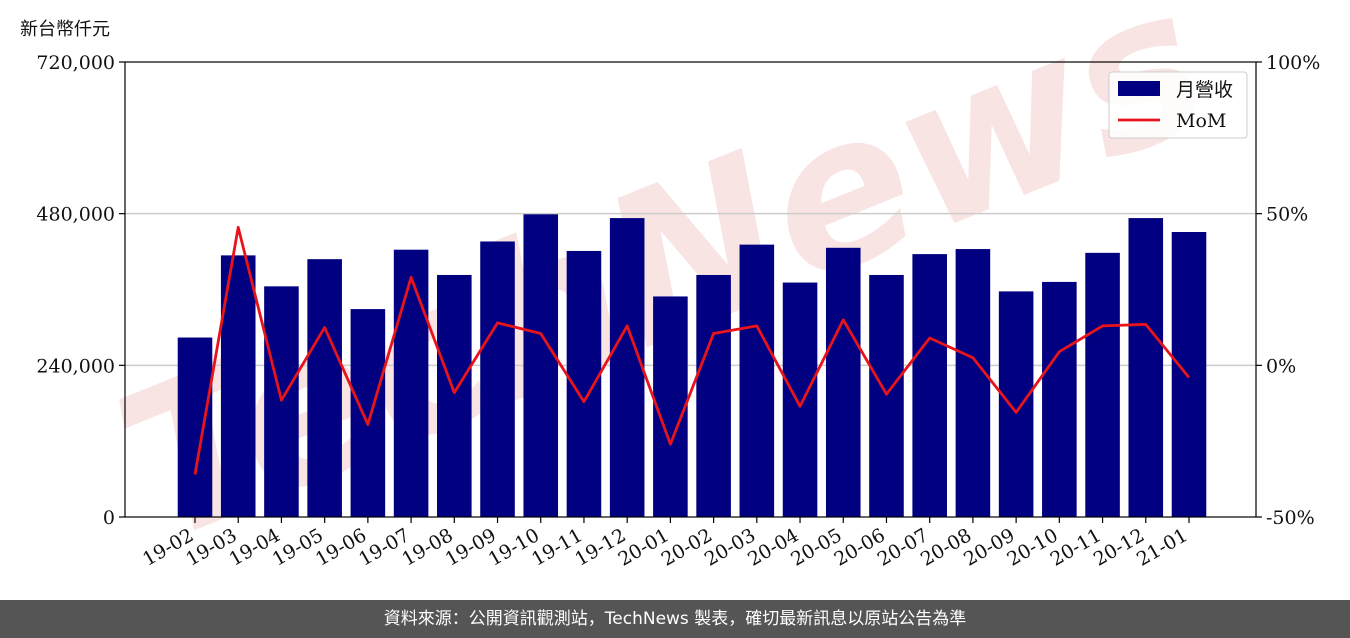 The height and width of the screenshot is (638, 1350). I want to click on left-tick-label: 240,000, so click(75, 366).